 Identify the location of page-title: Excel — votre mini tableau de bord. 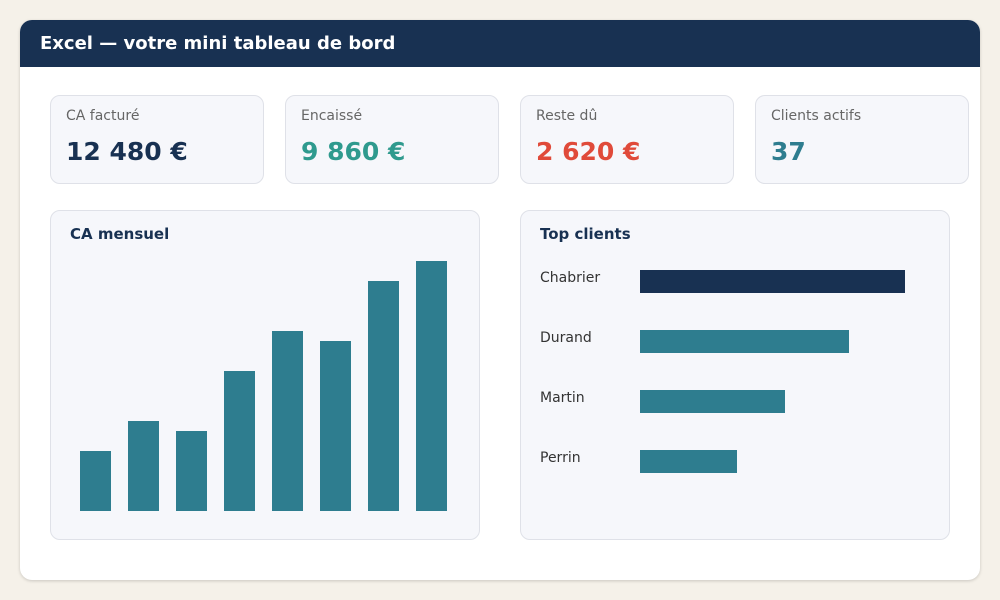
(218, 43).